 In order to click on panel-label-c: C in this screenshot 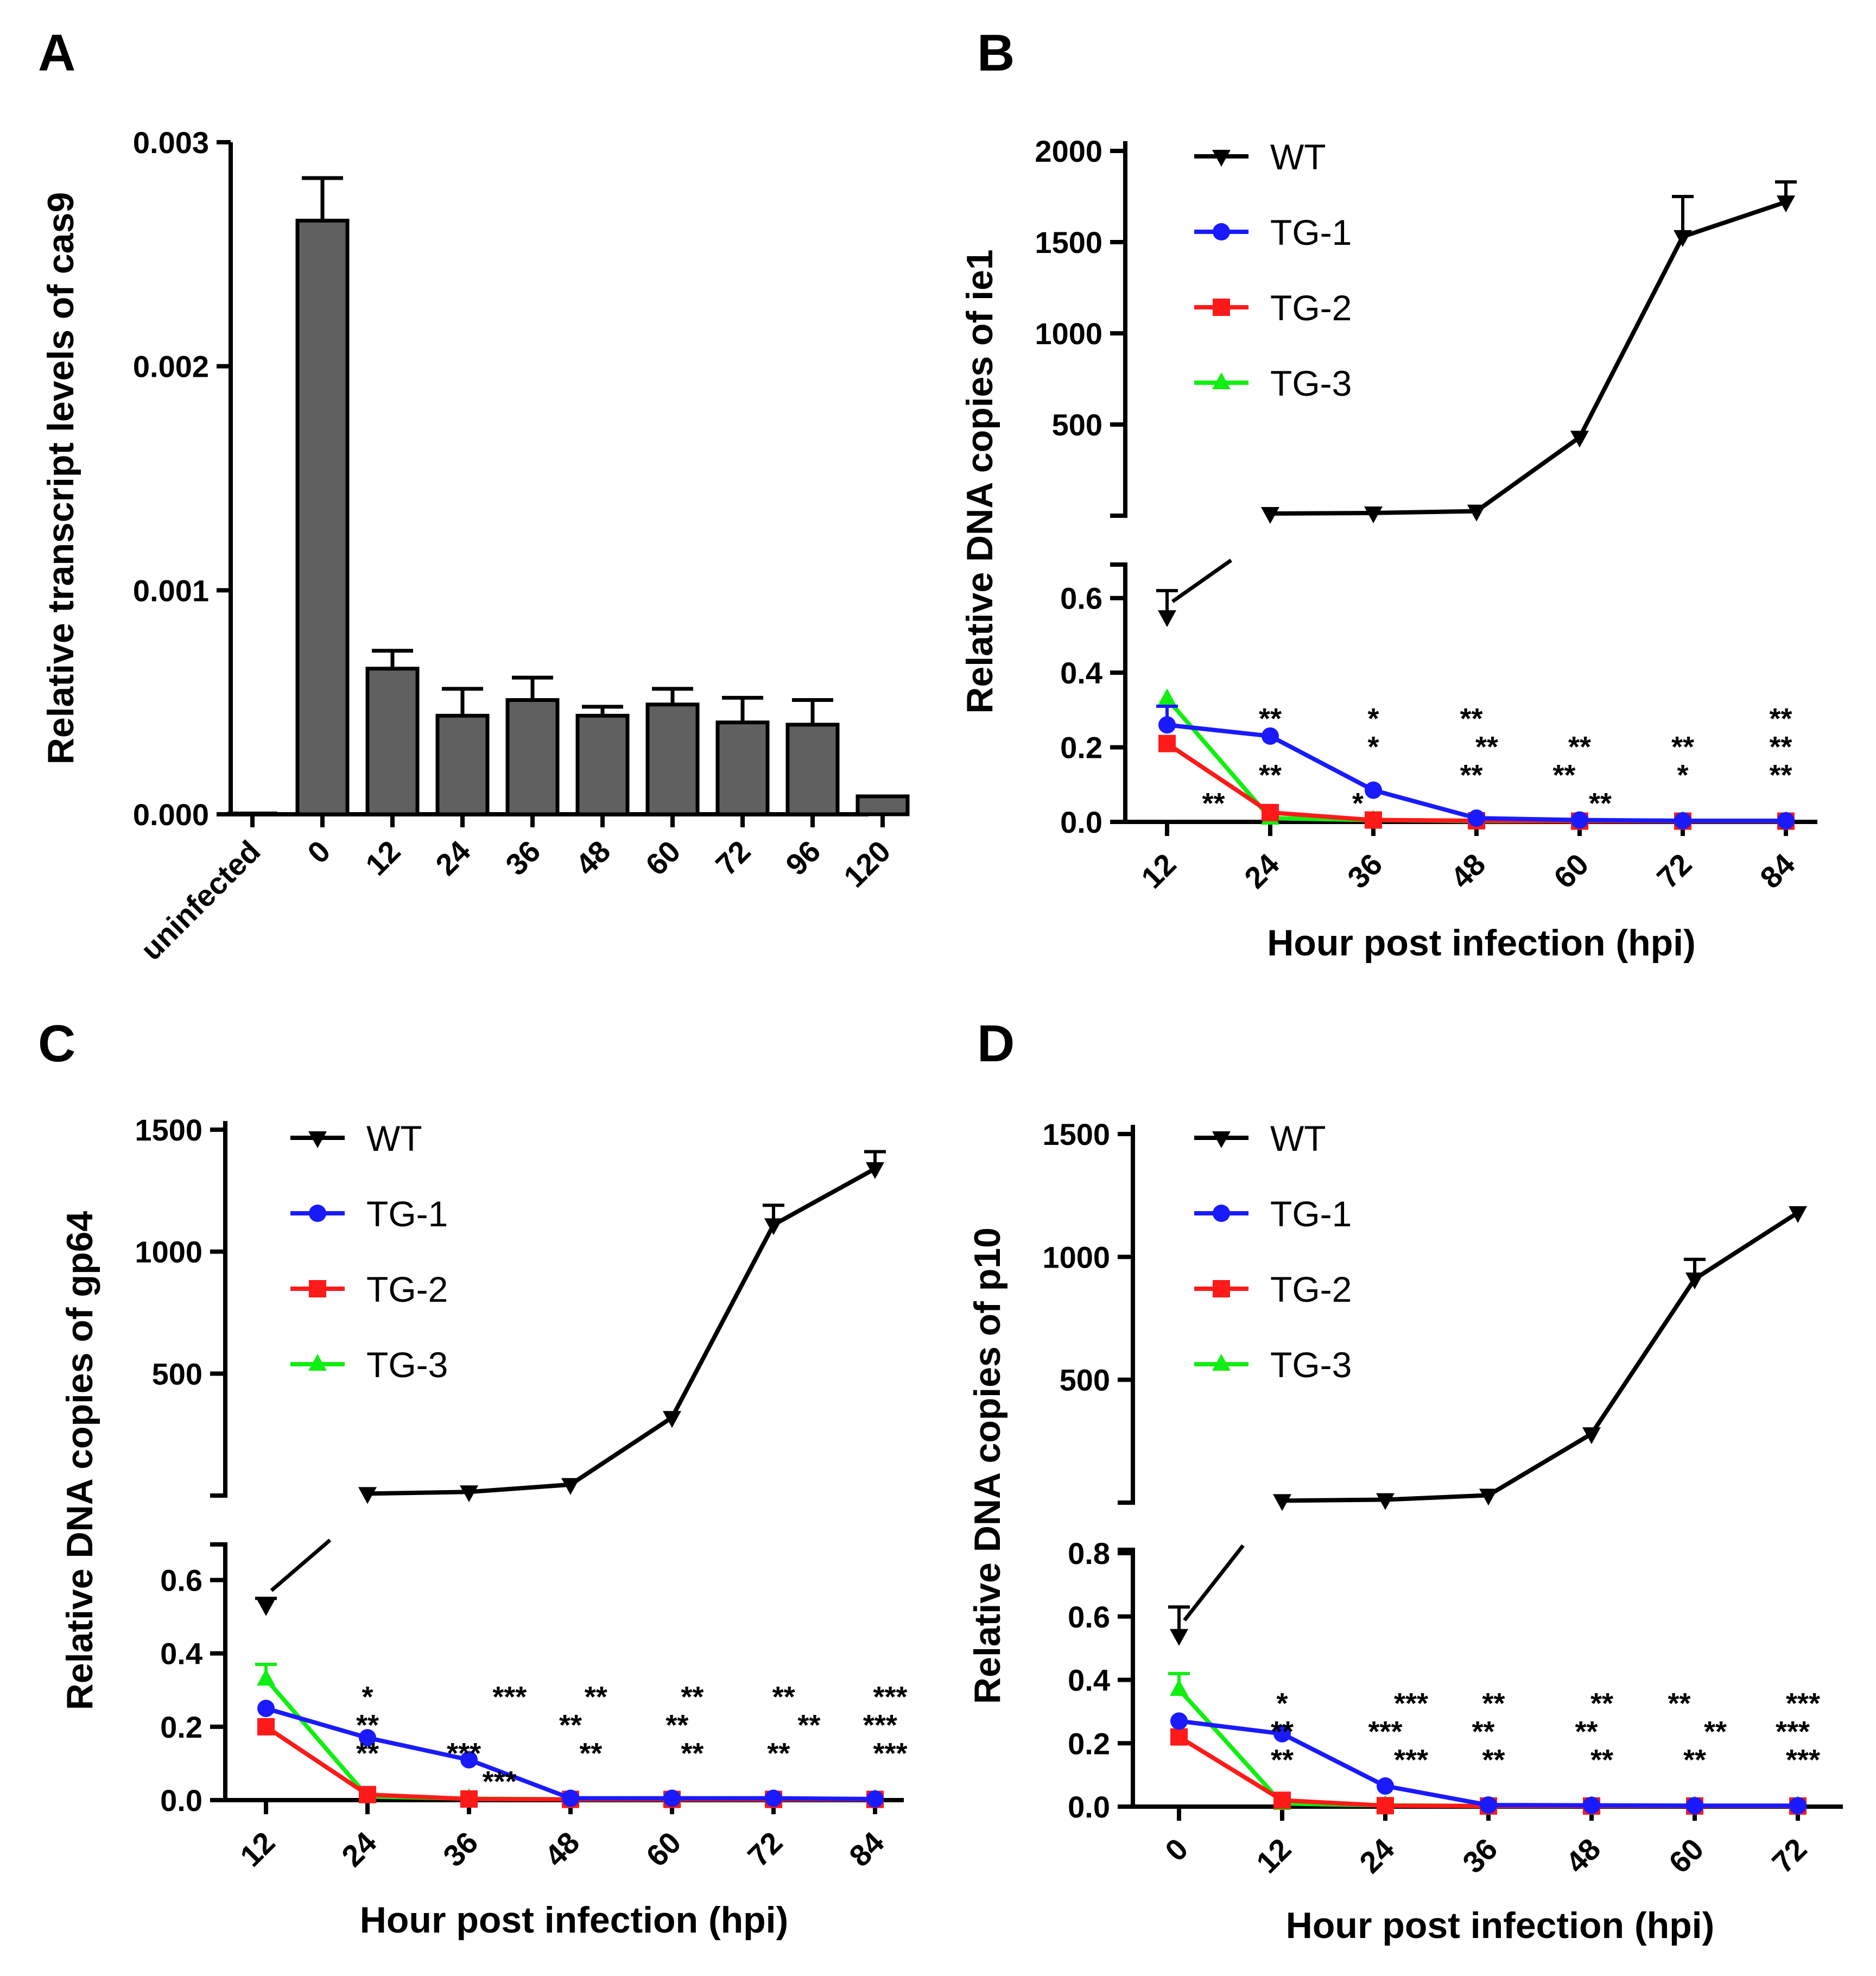, I will do `click(56, 1044)`.